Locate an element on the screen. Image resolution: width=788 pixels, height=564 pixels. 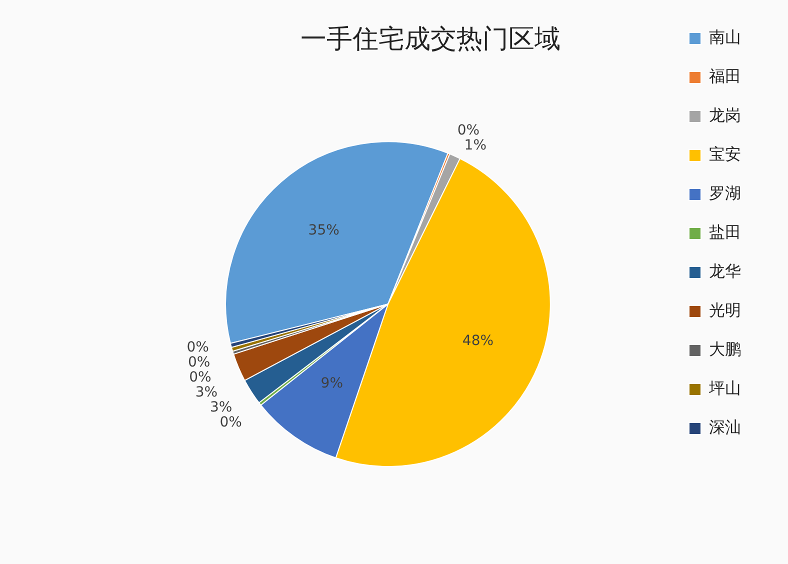
legend-label: 光明 is located at coordinates (725, 310).